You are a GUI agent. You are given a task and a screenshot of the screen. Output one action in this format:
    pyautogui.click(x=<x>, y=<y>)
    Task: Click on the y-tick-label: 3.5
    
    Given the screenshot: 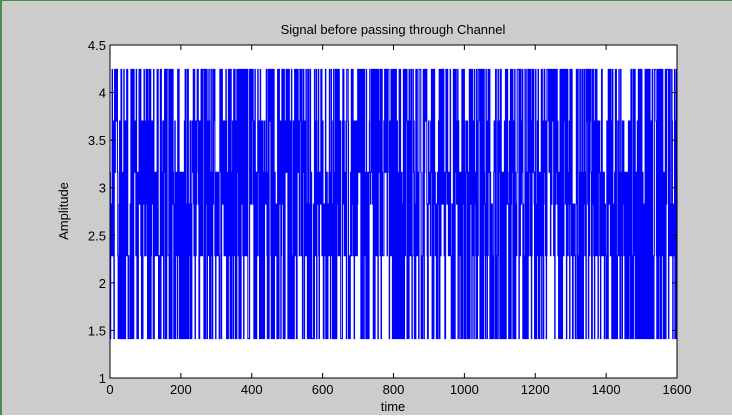 What is the action you would take?
    pyautogui.click(x=97, y=140)
    